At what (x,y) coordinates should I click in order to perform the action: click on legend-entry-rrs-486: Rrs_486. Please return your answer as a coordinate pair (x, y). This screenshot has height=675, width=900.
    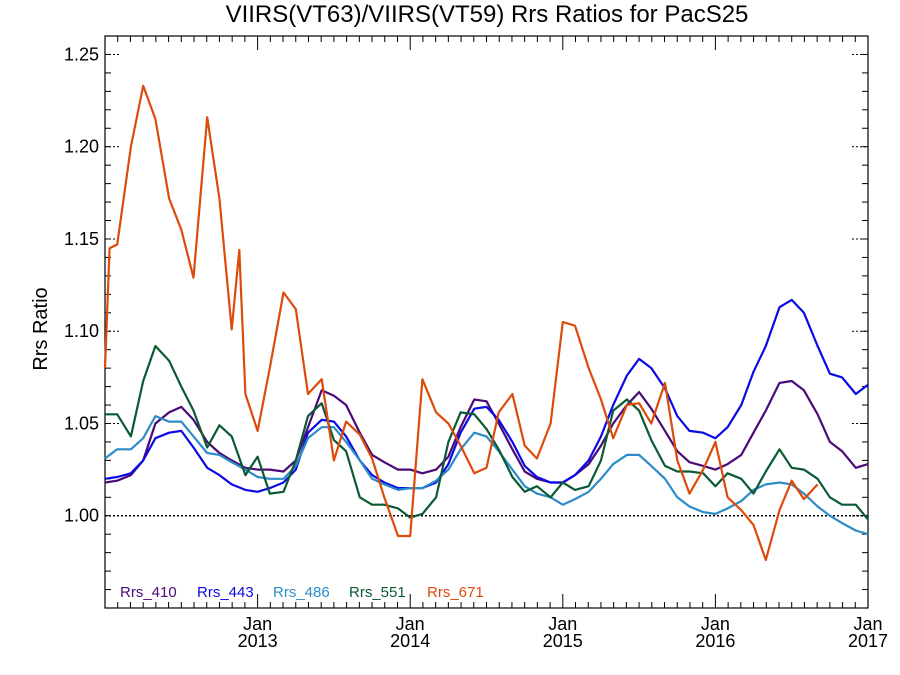
    Looking at the image, I should click on (301, 592).